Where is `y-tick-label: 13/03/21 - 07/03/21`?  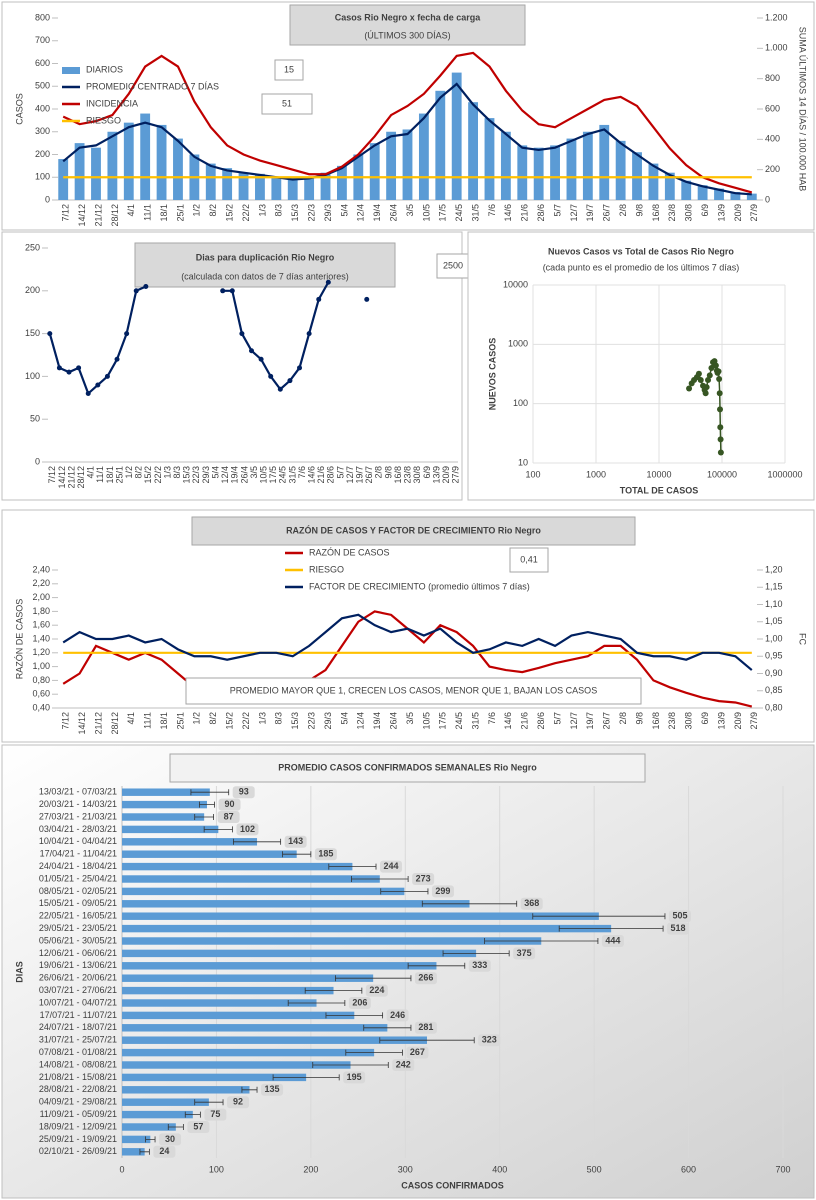 y-tick-label: 13/03/21 - 07/03/21 is located at coordinates (78, 792).